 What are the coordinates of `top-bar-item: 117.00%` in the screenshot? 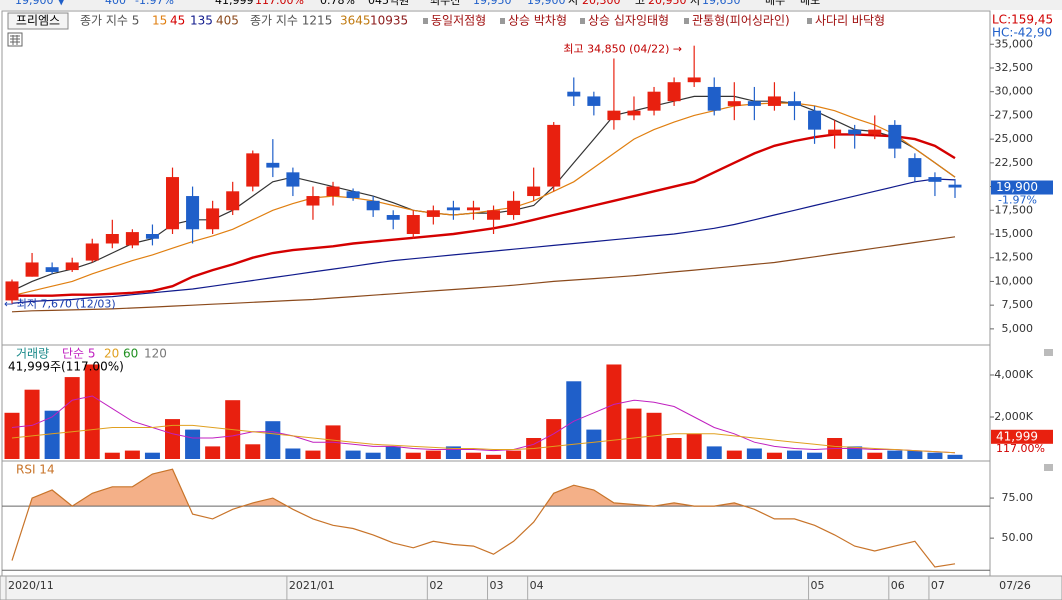 It's located at (279, 3).